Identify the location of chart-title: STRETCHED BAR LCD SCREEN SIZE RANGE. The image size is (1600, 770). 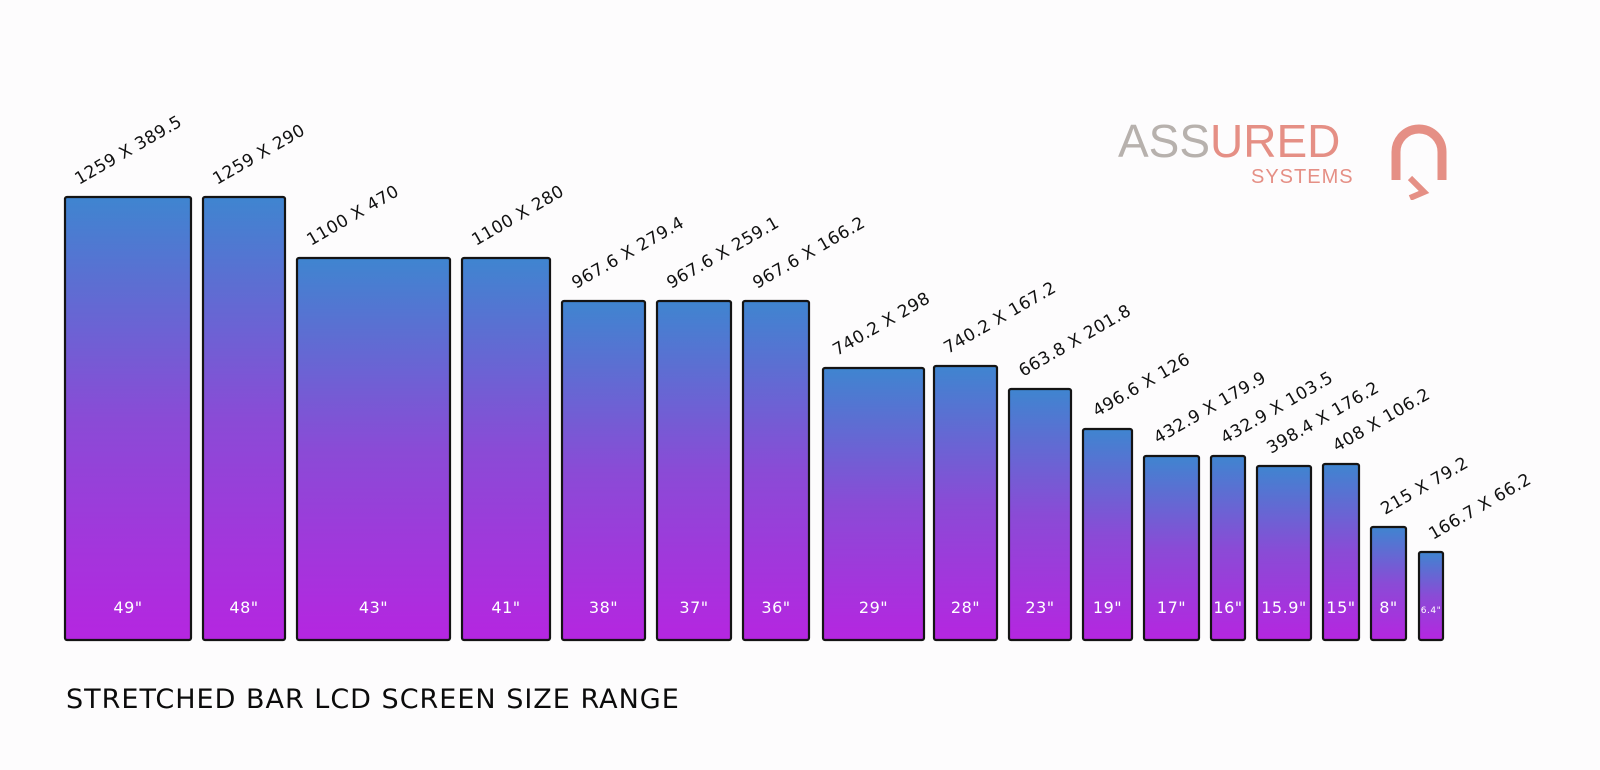
(373, 699).